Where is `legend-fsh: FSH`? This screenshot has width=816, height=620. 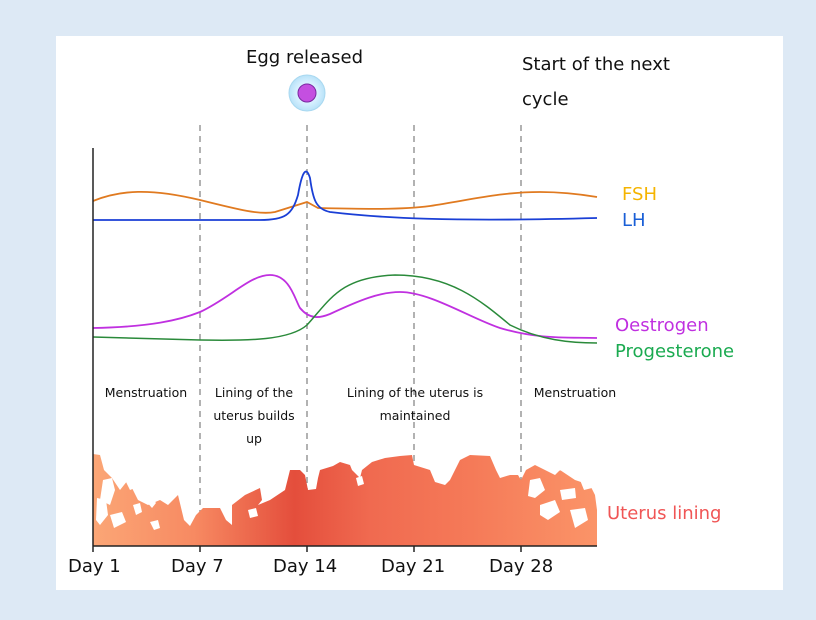
legend-fsh: FSH is located at coordinates (639, 194).